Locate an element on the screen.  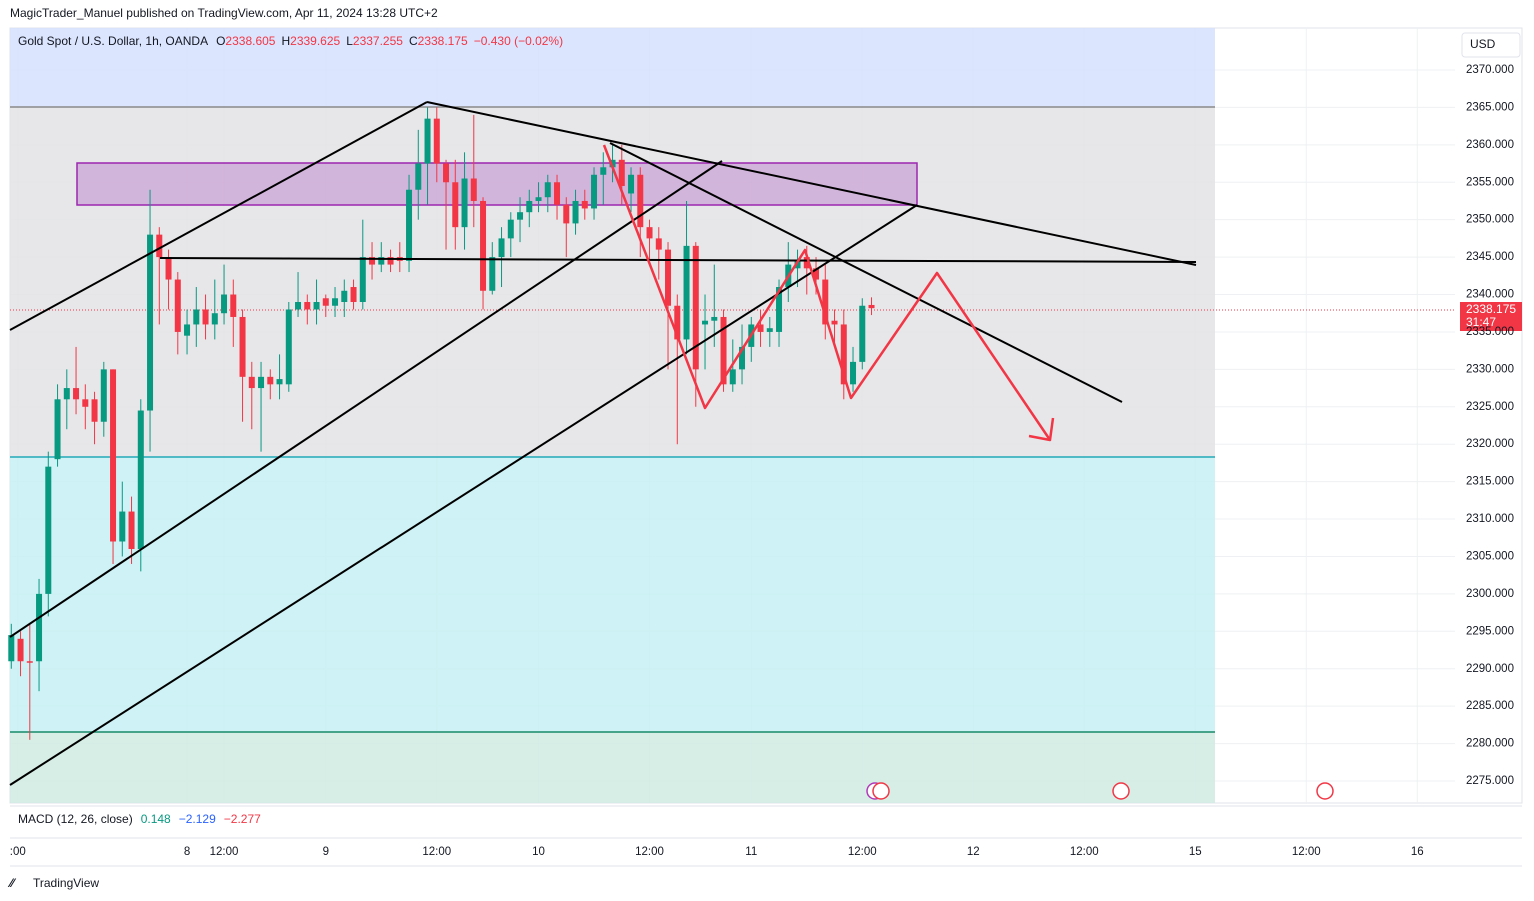
symbol-title: Gold Spot / U.S. Dollar, 1h, OANDA is located at coordinates (113, 41).